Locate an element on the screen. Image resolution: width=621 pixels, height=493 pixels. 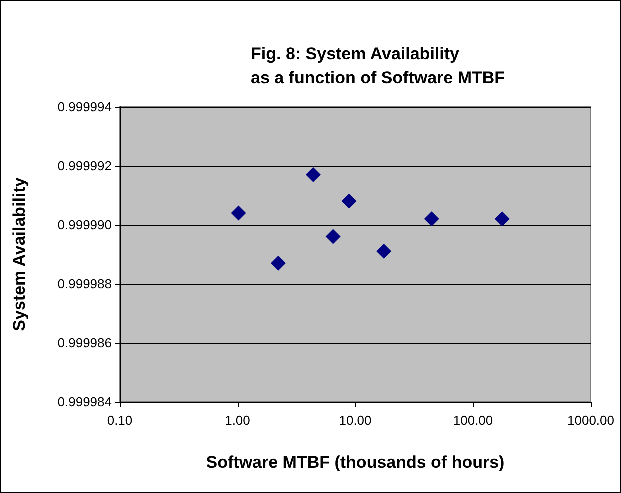
x-tick-label: 1.00 is located at coordinates (237, 420).